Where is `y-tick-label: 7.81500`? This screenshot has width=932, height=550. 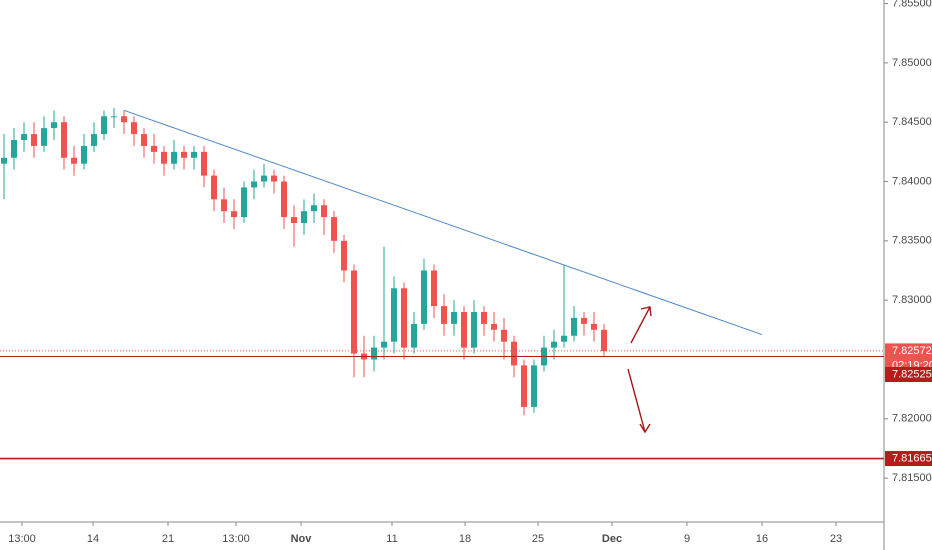
y-tick-label: 7.81500 is located at coordinates (912, 478).